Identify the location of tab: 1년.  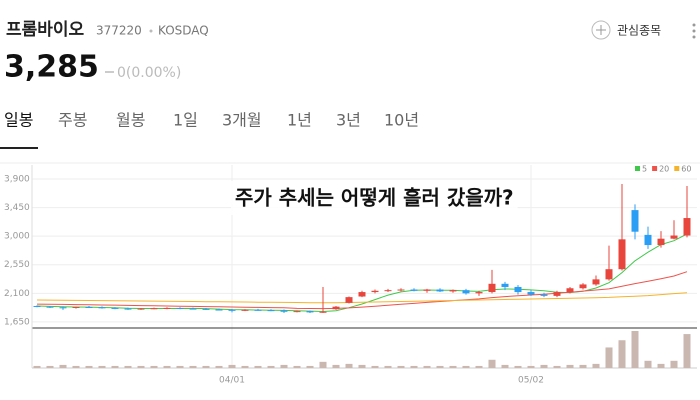
(299, 120).